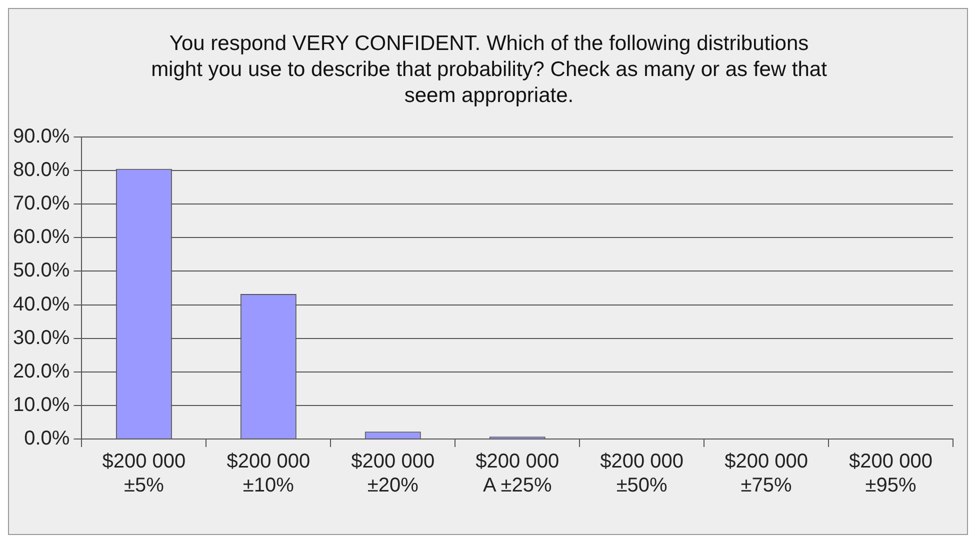  I want to click on x-tick-label: $200 000 ±95%, so click(890, 473).